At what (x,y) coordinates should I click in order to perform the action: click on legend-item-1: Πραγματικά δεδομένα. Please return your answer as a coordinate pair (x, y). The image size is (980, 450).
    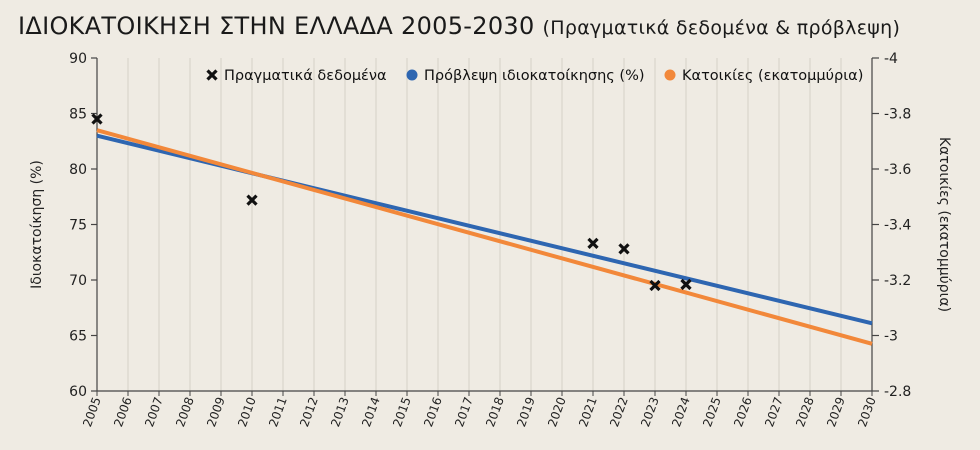
    Looking at the image, I should click on (296, 76).